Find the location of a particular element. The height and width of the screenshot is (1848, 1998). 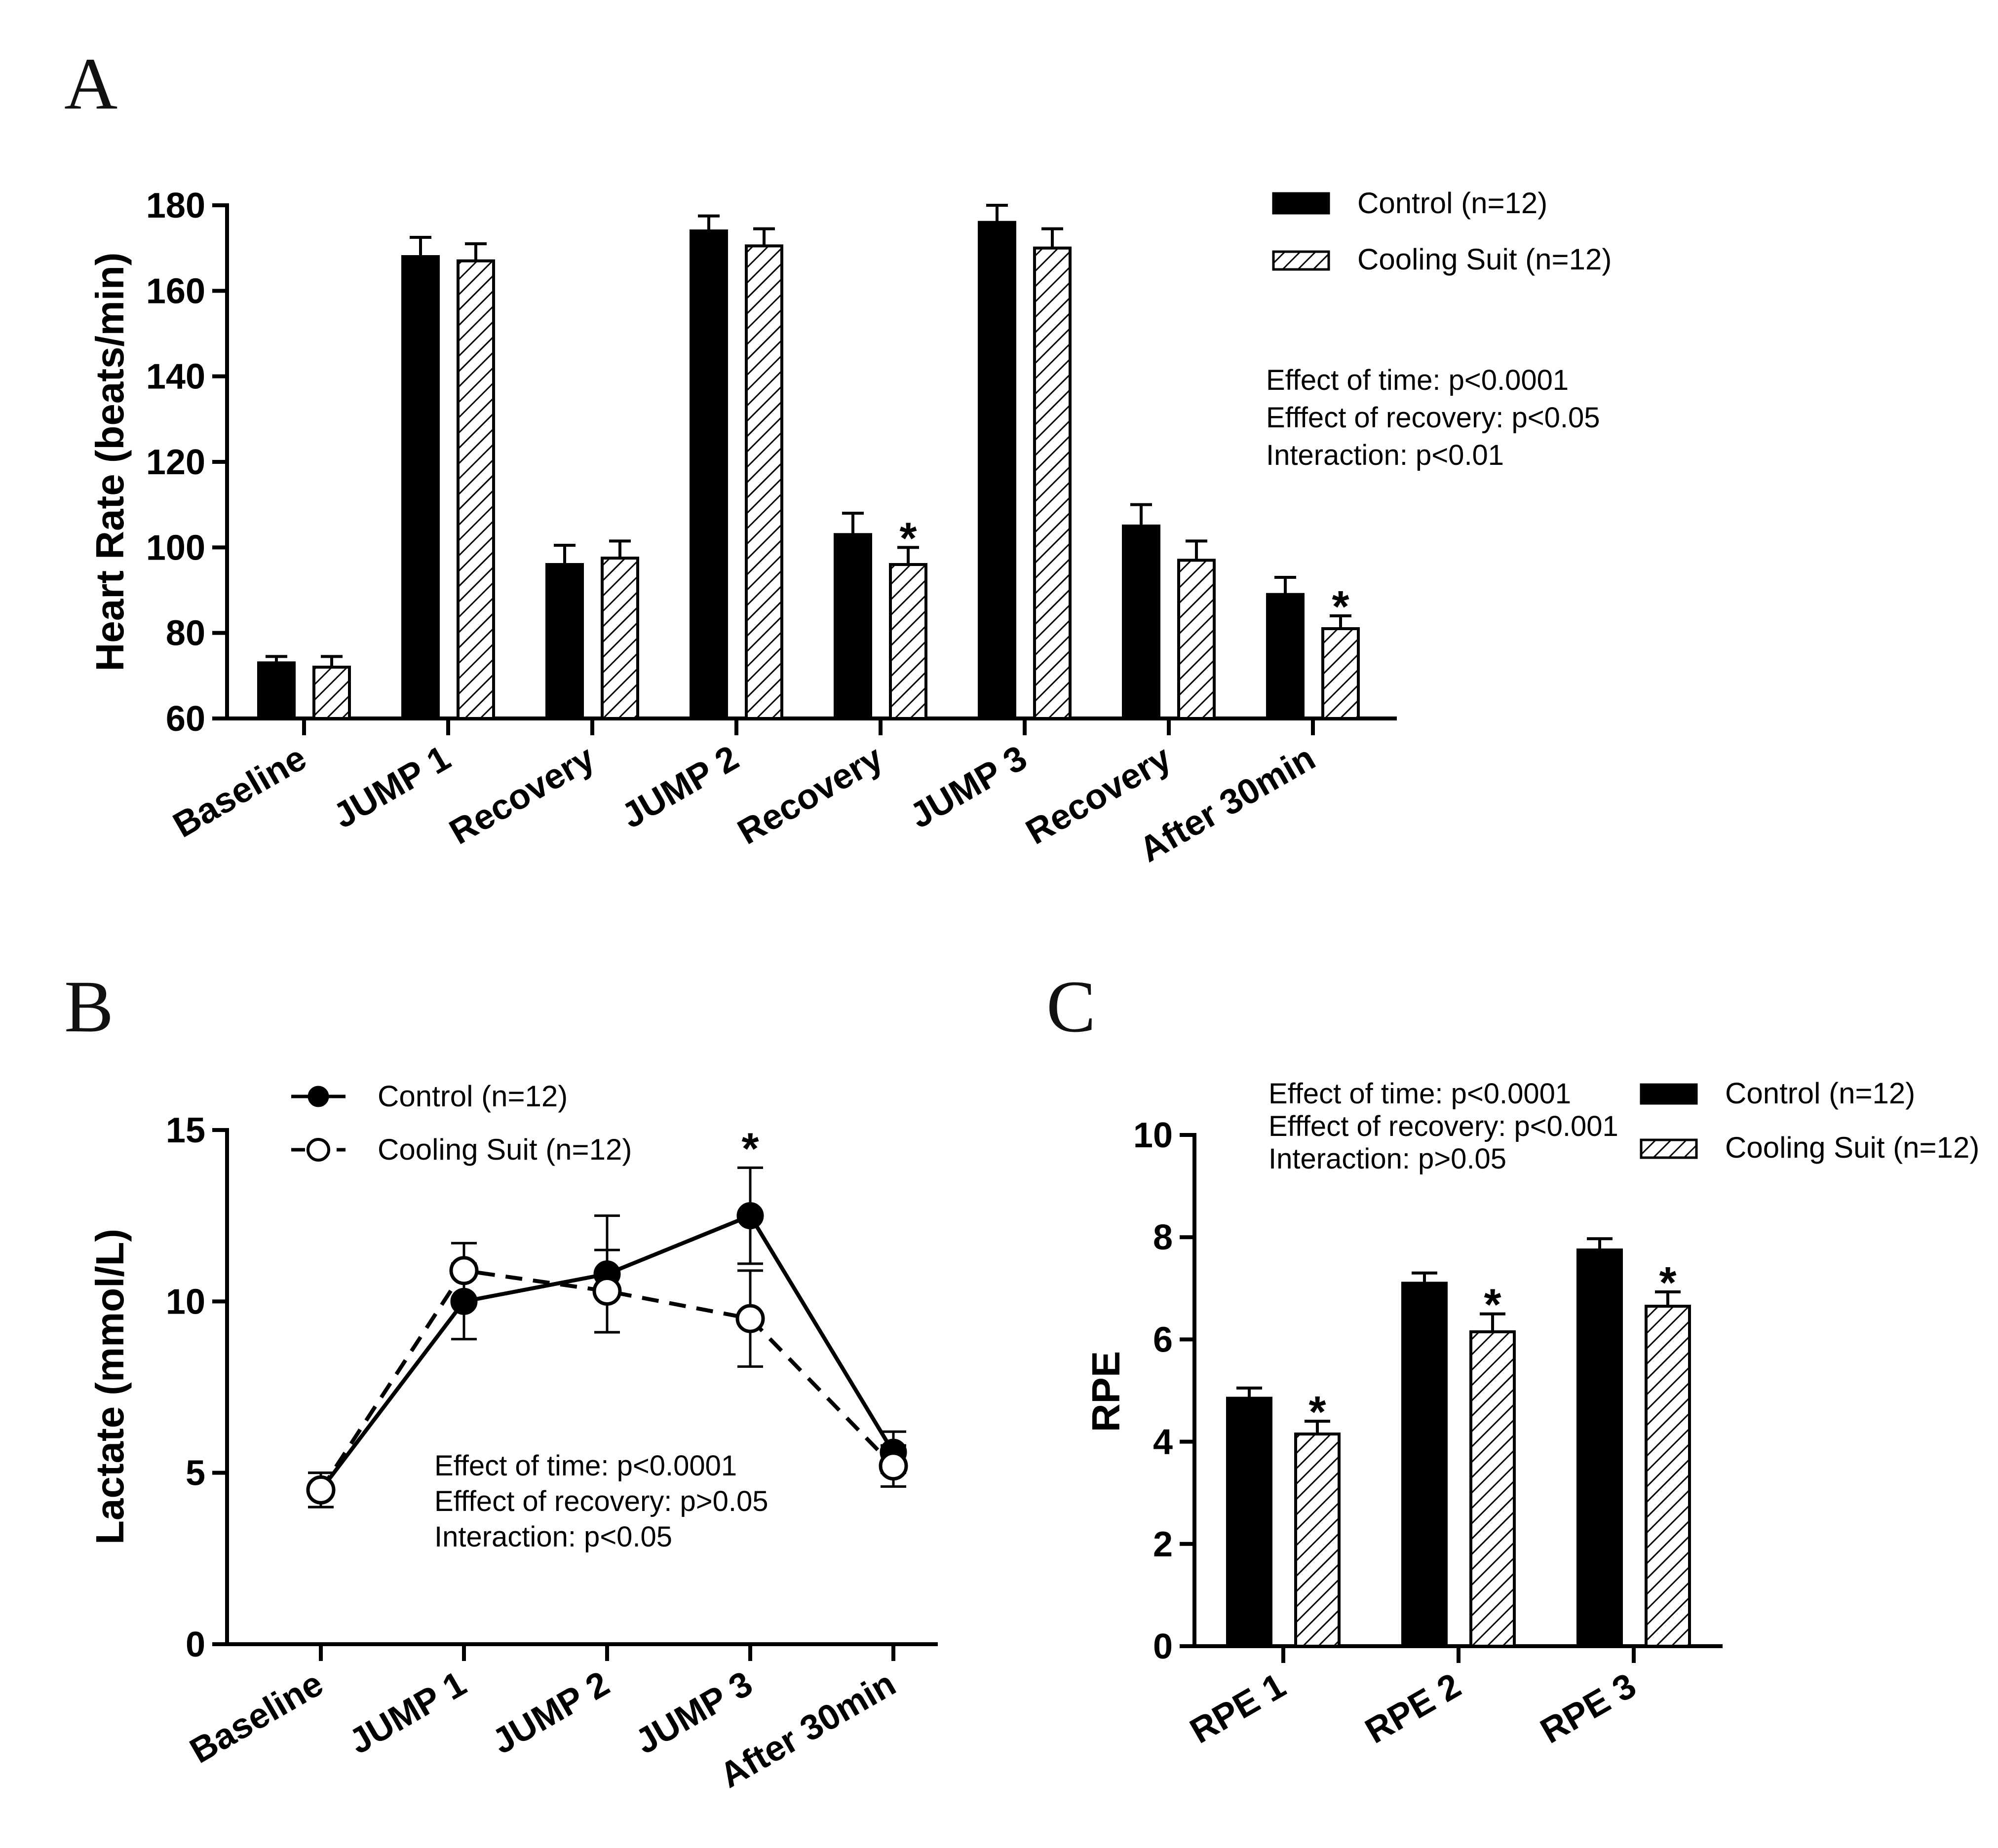

x-tick-label: RPE 1 is located at coordinates (1238, 1708).